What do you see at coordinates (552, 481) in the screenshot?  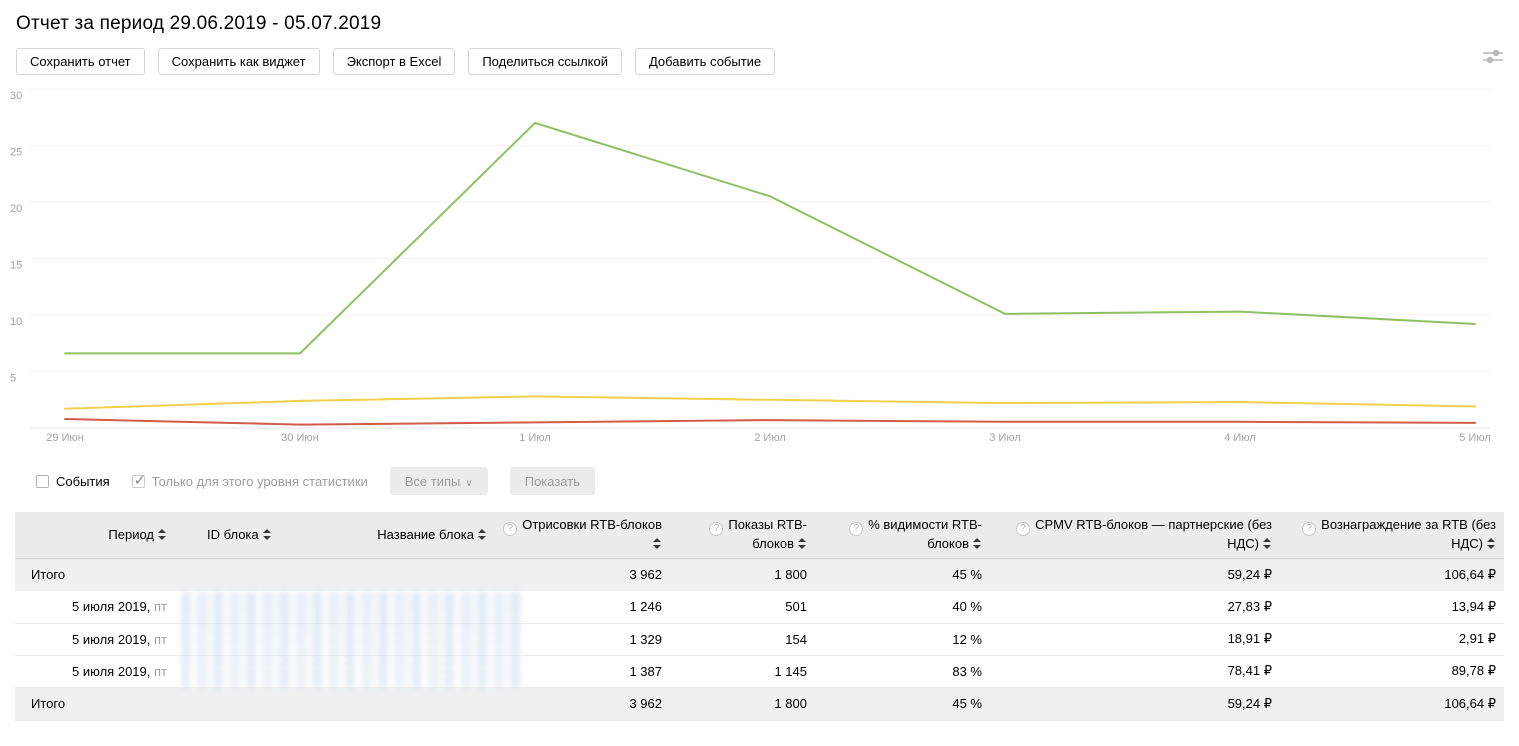 I see `show-events-button: Показать` at bounding box center [552, 481].